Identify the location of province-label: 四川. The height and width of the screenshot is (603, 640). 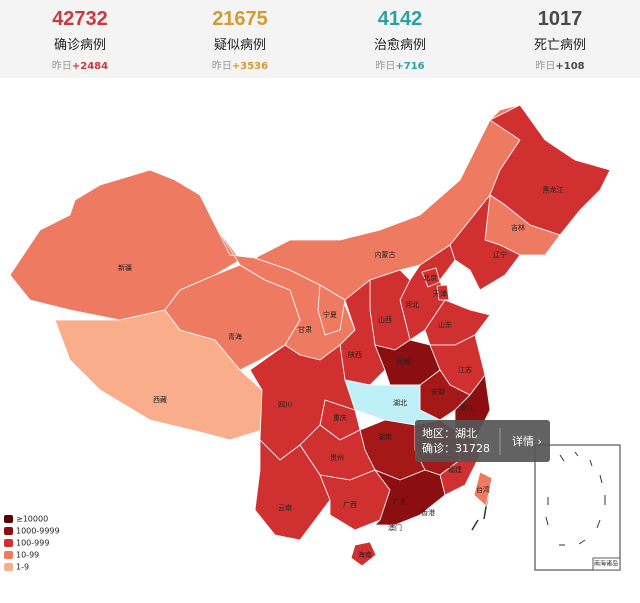
(285, 405).